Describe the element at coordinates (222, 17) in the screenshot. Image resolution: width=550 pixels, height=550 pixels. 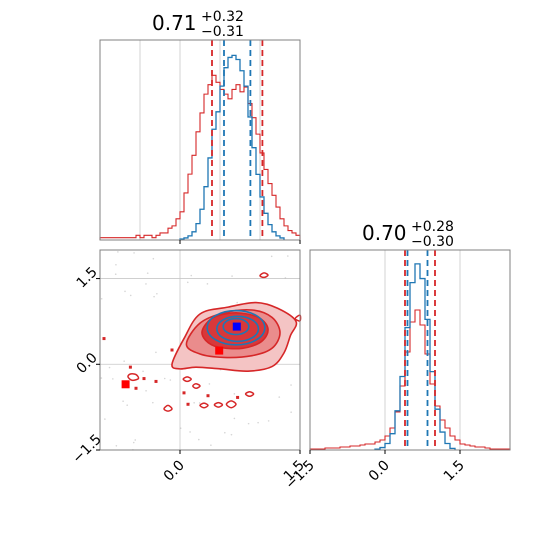
I see `title-top-left-plus: +0.32` at that location.